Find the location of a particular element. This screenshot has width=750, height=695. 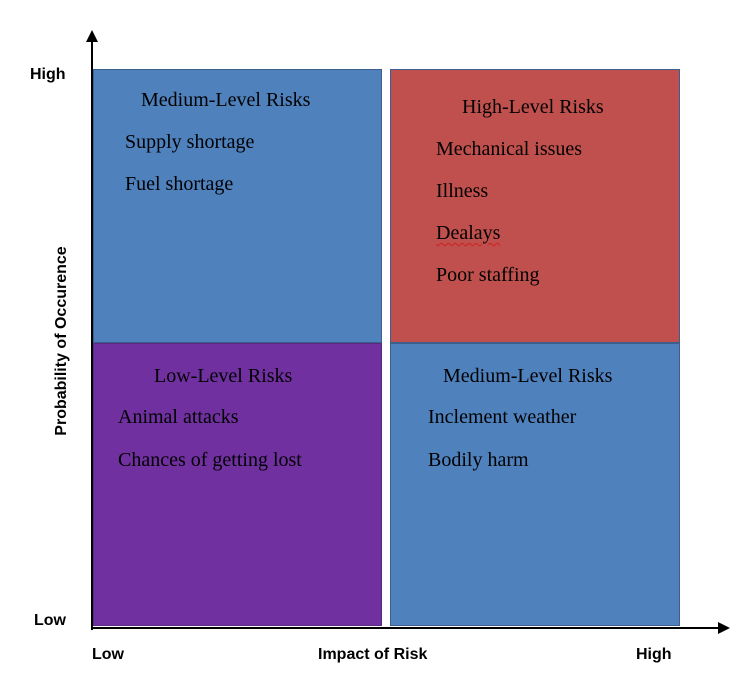

x-axis-line is located at coordinates (406, 628).